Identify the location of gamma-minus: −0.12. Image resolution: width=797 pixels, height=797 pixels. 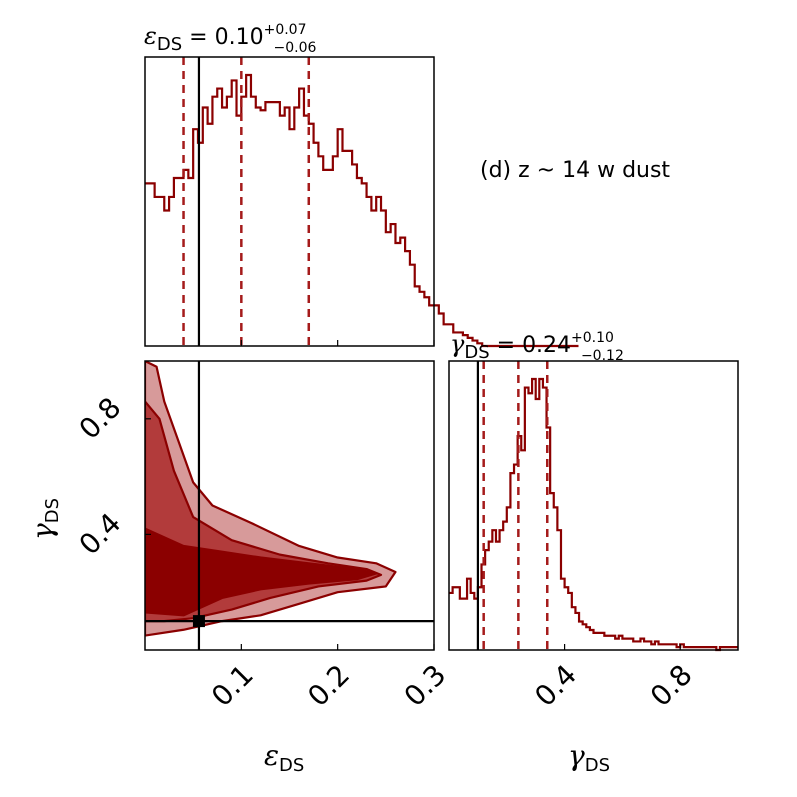
(602, 356).